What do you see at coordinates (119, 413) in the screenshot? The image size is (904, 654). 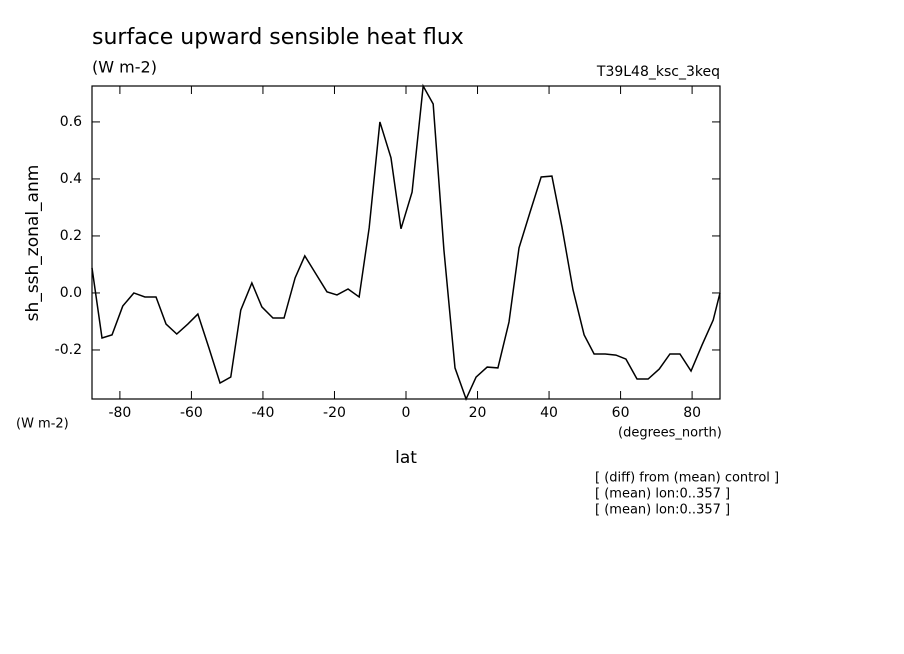 I see `x-tick-label: -80` at bounding box center [119, 413].